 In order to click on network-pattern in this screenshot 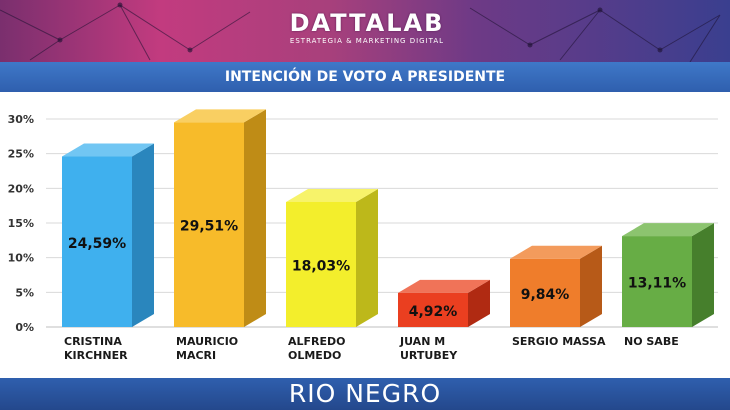, I will do `click(360, 32)`.